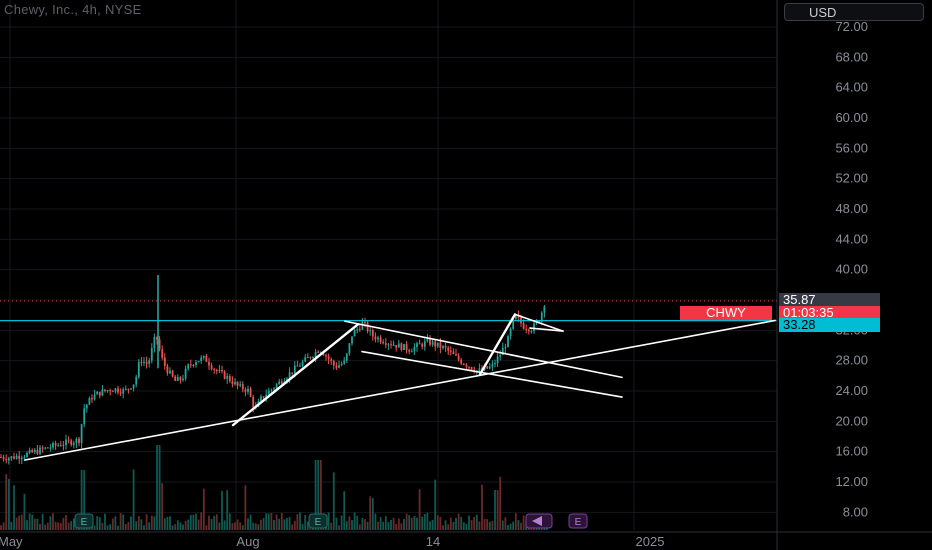 Image resolution: width=932 pixels, height=550 pixels. Describe the element at coordinates (332, 541) in the screenshot. I see `time-axis: May Aug 14 2025` at that location.